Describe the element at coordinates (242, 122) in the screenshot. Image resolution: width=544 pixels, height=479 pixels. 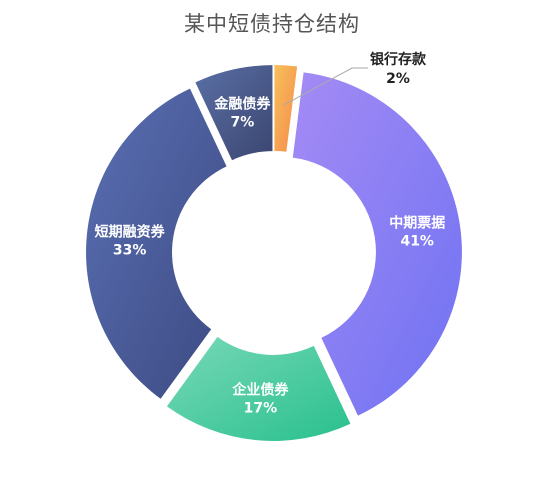
I see `slice-label-value: 7%` at that location.